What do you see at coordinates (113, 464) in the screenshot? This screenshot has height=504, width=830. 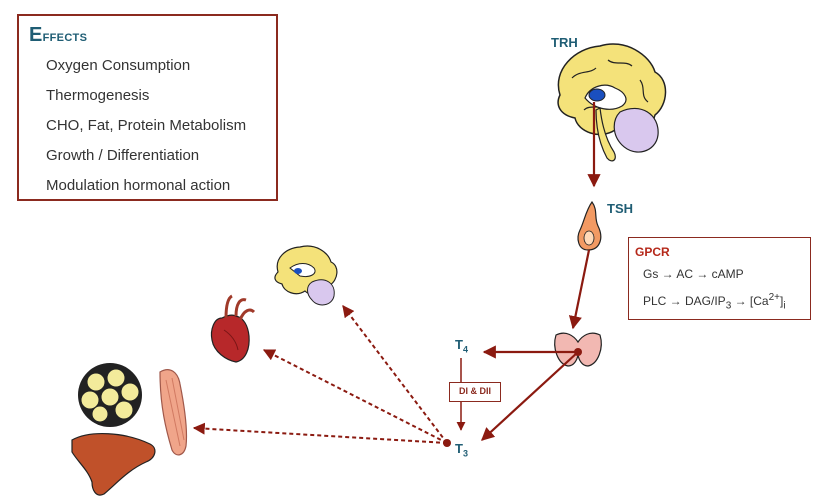 I see `liver-icon` at bounding box center [113, 464].